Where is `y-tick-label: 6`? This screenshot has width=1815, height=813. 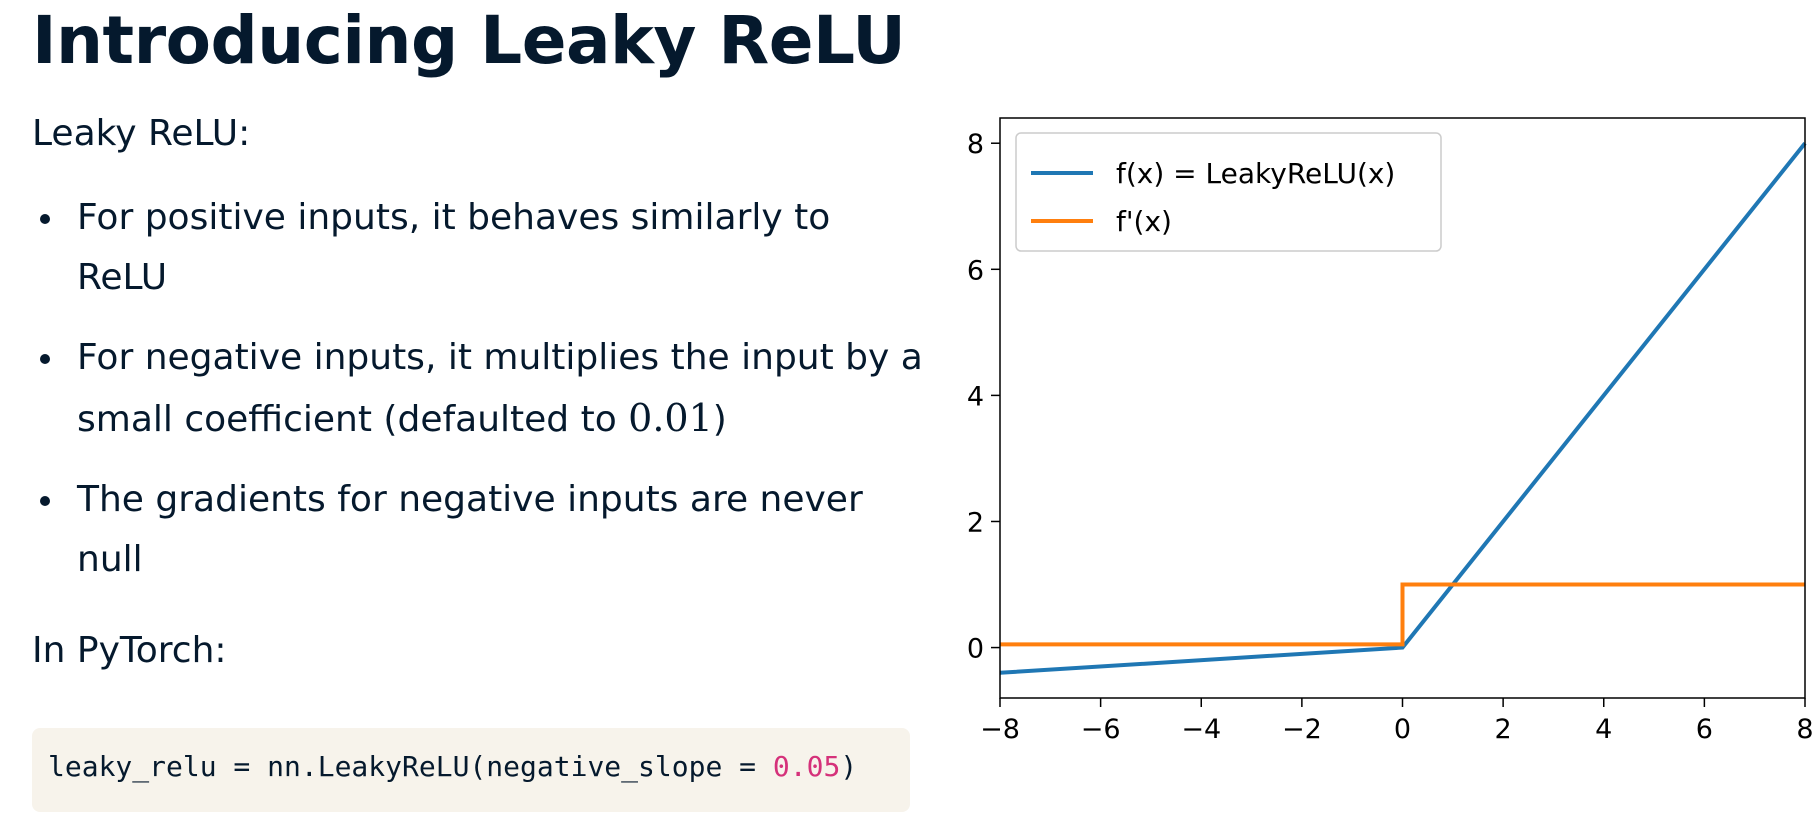
y-tick-label: 6 is located at coordinates (975, 270).